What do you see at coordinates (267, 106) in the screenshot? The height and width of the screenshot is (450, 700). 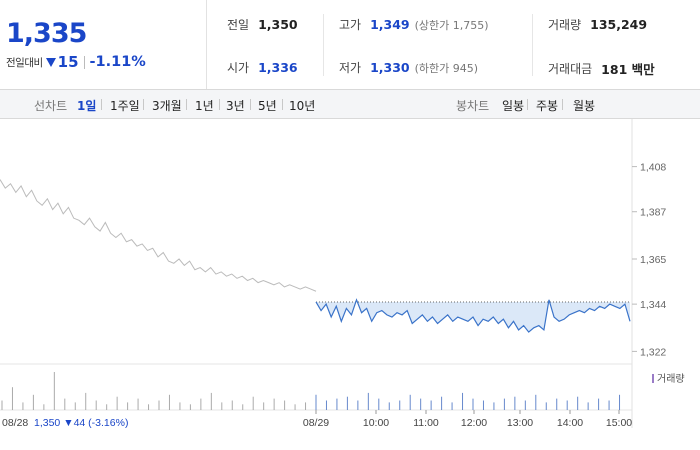 I see `period-5y: 5년` at bounding box center [267, 106].